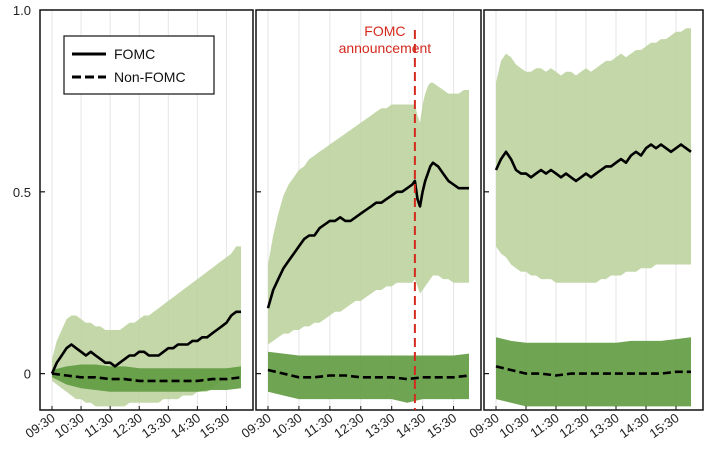  Describe the element at coordinates (22, 10) in the screenshot. I see `y-tick-label: 1.0` at that location.